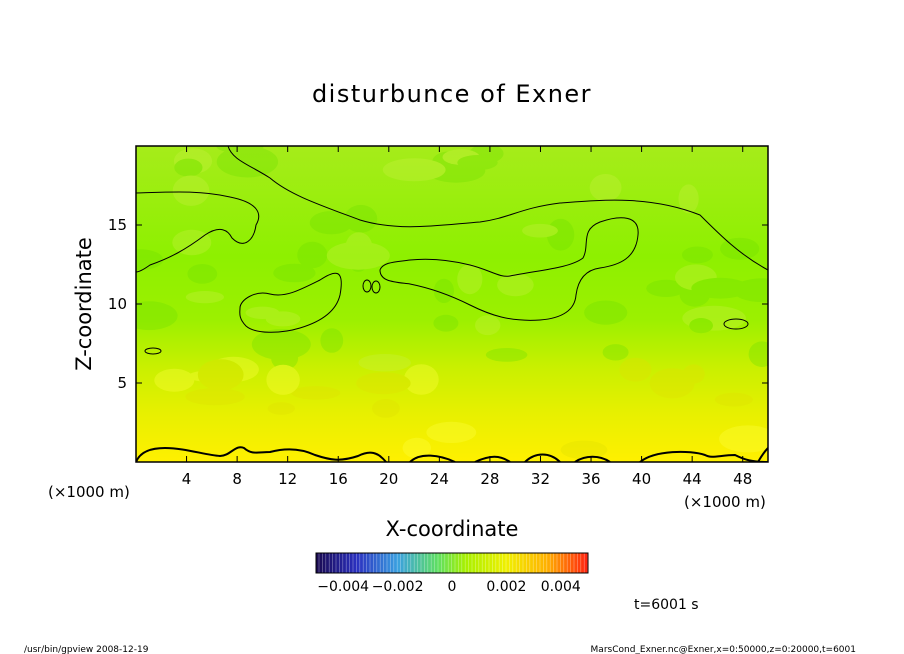  Describe the element at coordinates (736, 324) in the screenshot. I see `contour-small-right` at that location.